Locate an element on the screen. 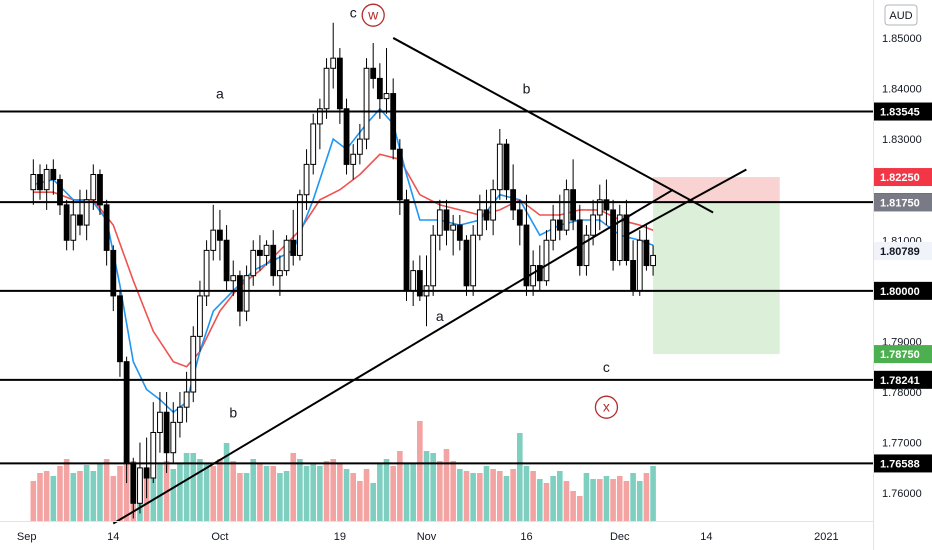  price-label-value: 1.80789 is located at coordinates (900, 252).